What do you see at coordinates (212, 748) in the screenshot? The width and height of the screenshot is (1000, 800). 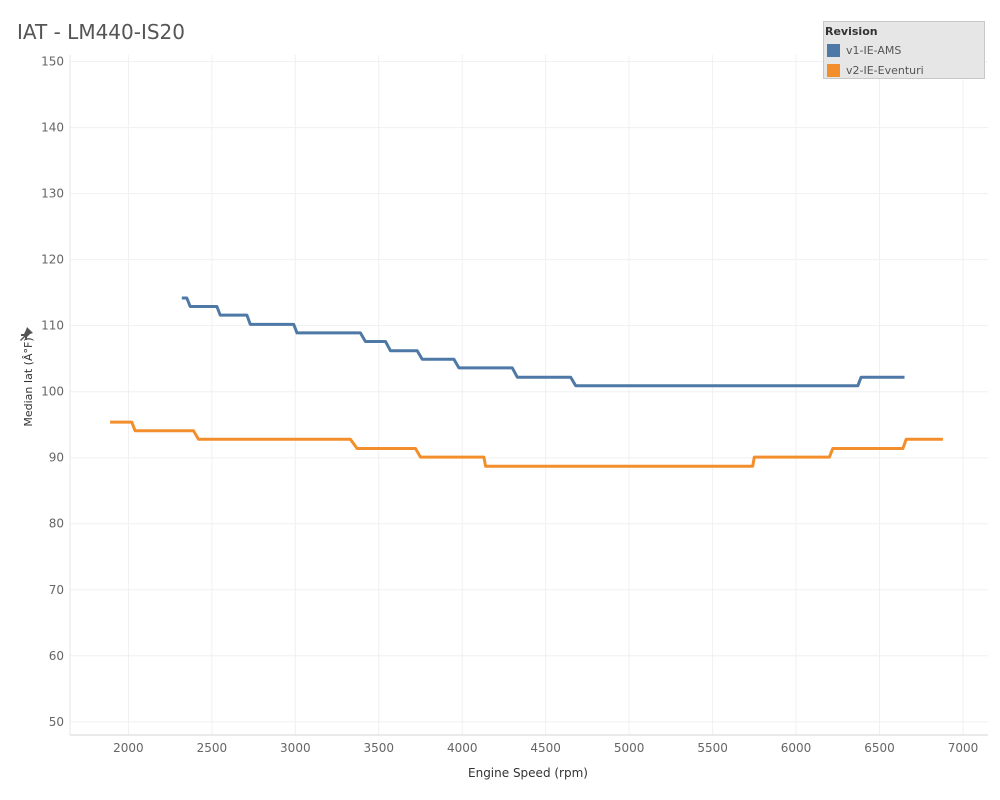 I see `x-tick-label: 2500` at bounding box center [212, 748].